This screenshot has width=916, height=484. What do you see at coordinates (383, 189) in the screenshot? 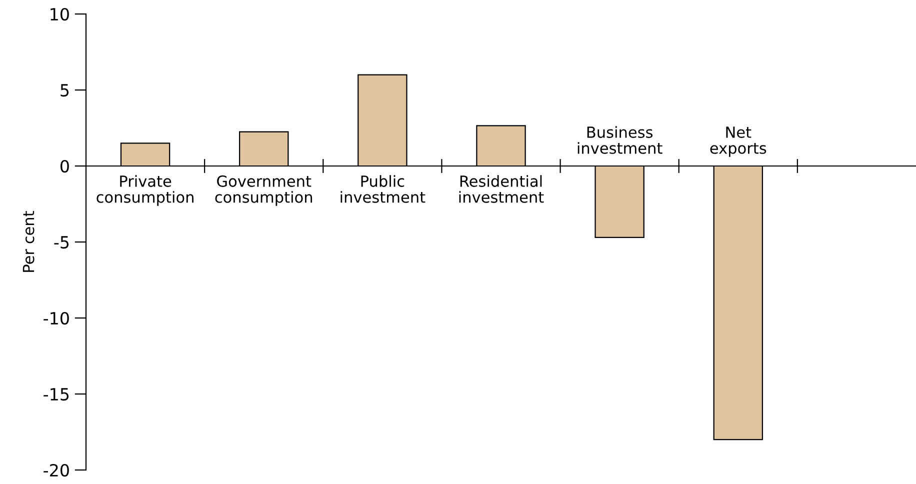
I see `x-tick-label: Public investment` at bounding box center [383, 189].